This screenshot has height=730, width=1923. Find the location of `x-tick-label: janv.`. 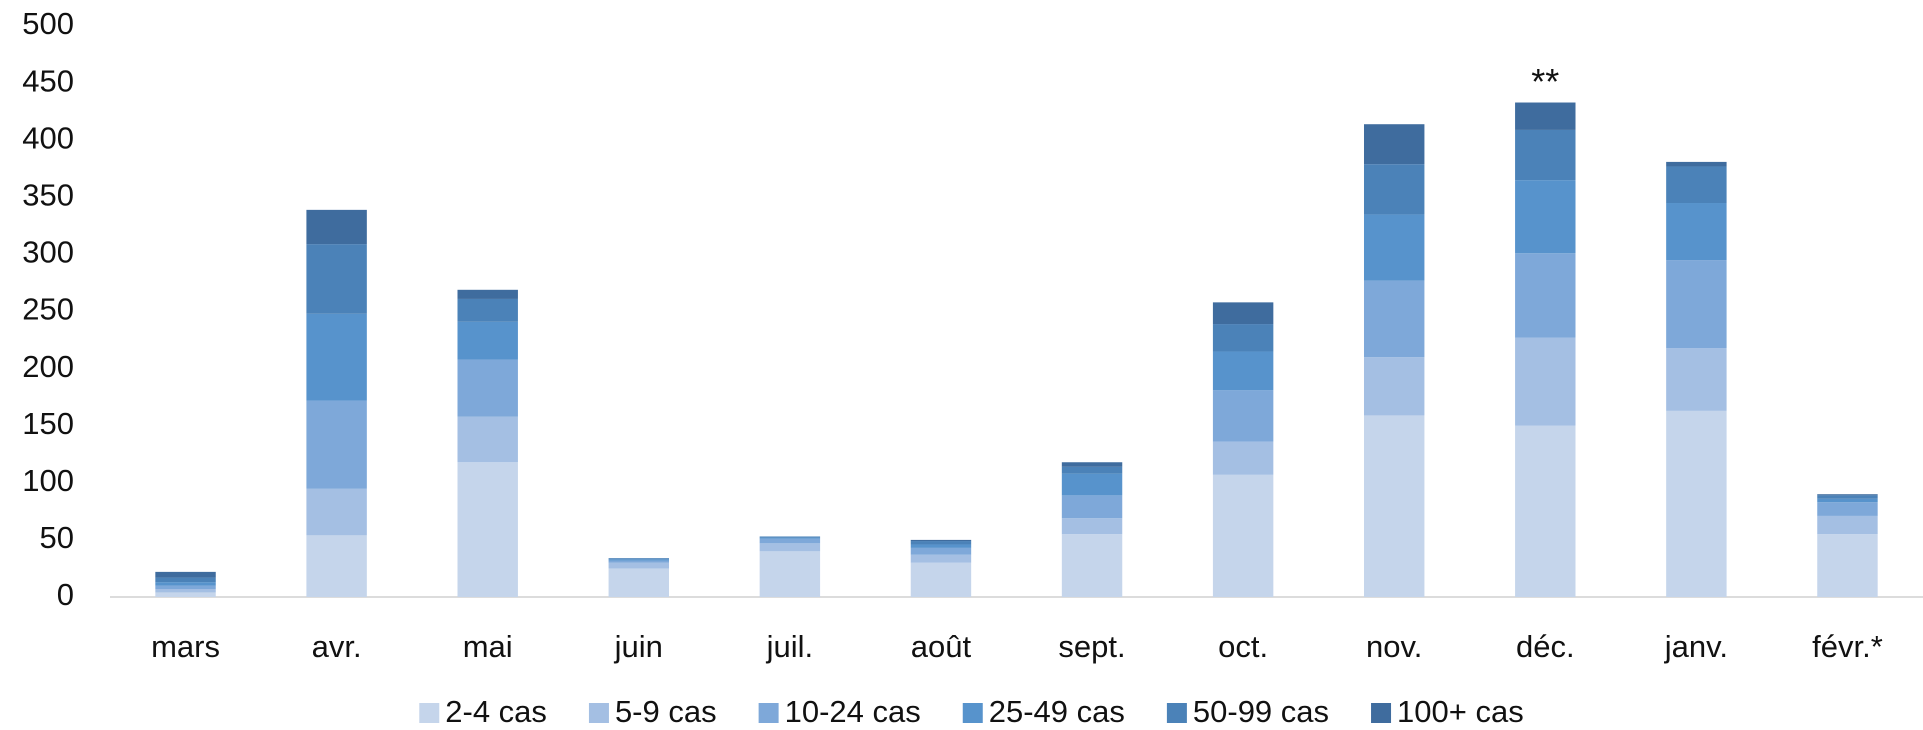

x-tick-label: janv. is located at coordinates (1696, 646).